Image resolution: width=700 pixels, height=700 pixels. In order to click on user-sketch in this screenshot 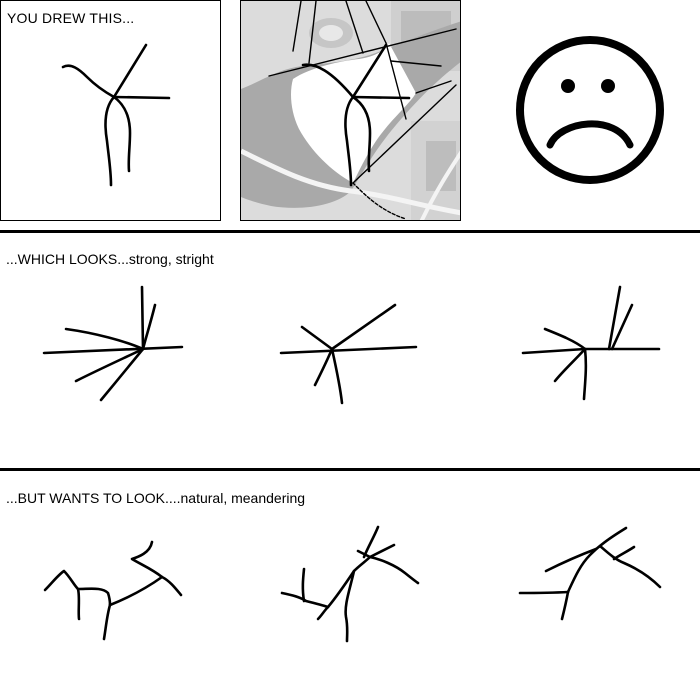, I will do `click(116, 115)`.